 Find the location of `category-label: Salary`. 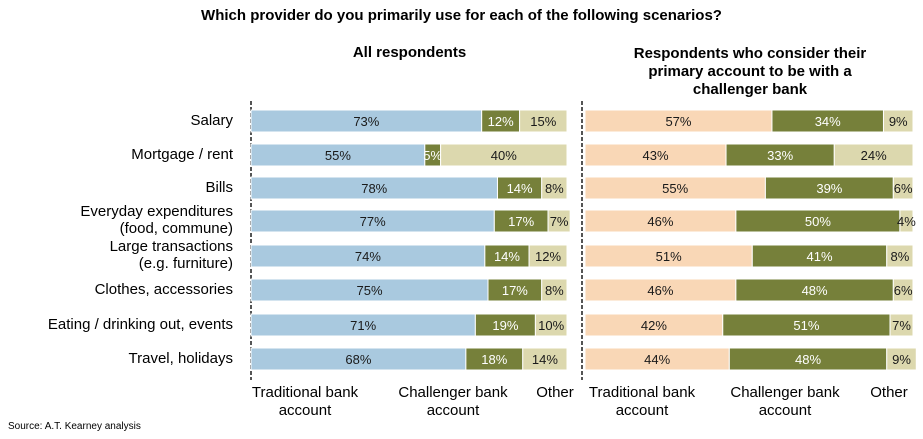

category-label: Salary is located at coordinates (211, 120).